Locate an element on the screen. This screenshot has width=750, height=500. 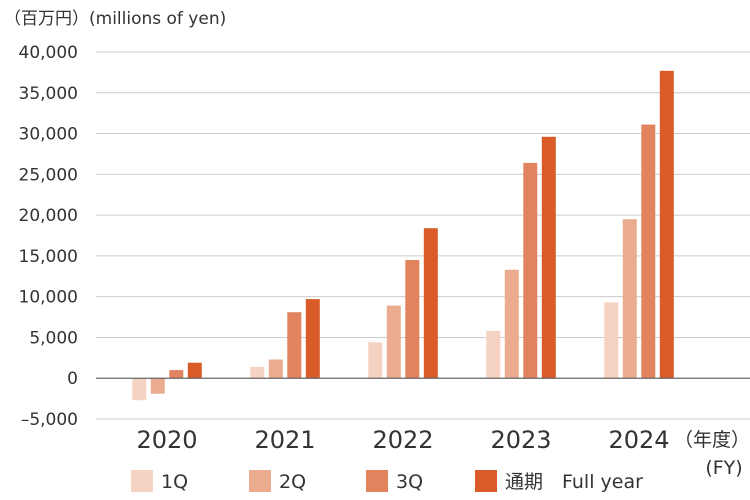
y-tick-label: –5,000 is located at coordinates (49, 420).